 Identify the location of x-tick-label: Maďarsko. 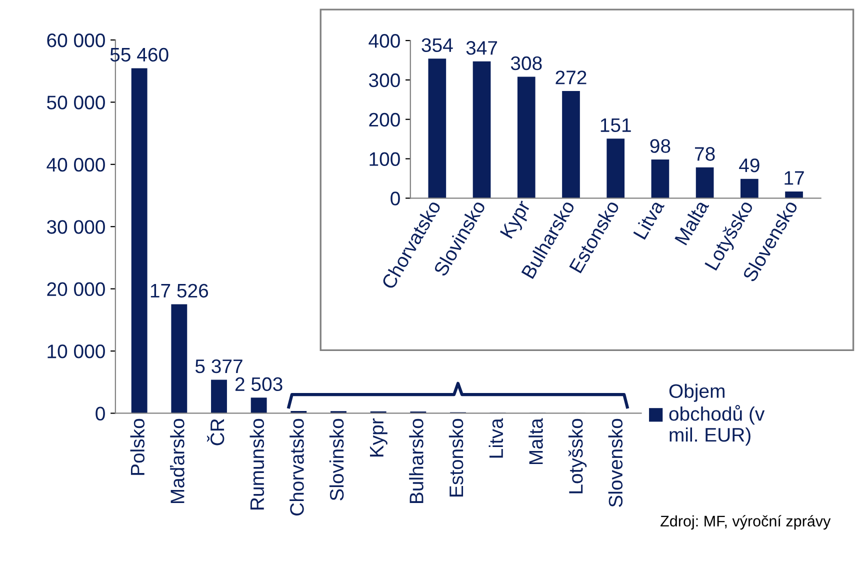
(177, 461).